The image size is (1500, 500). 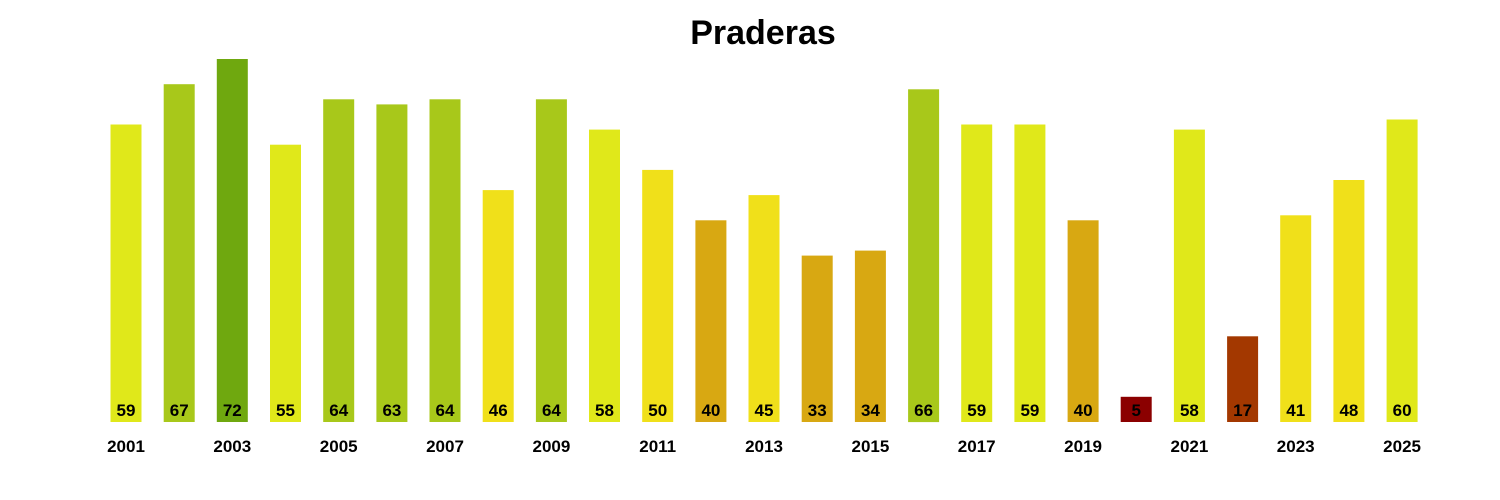 I want to click on bar-2005, so click(x=339, y=261).